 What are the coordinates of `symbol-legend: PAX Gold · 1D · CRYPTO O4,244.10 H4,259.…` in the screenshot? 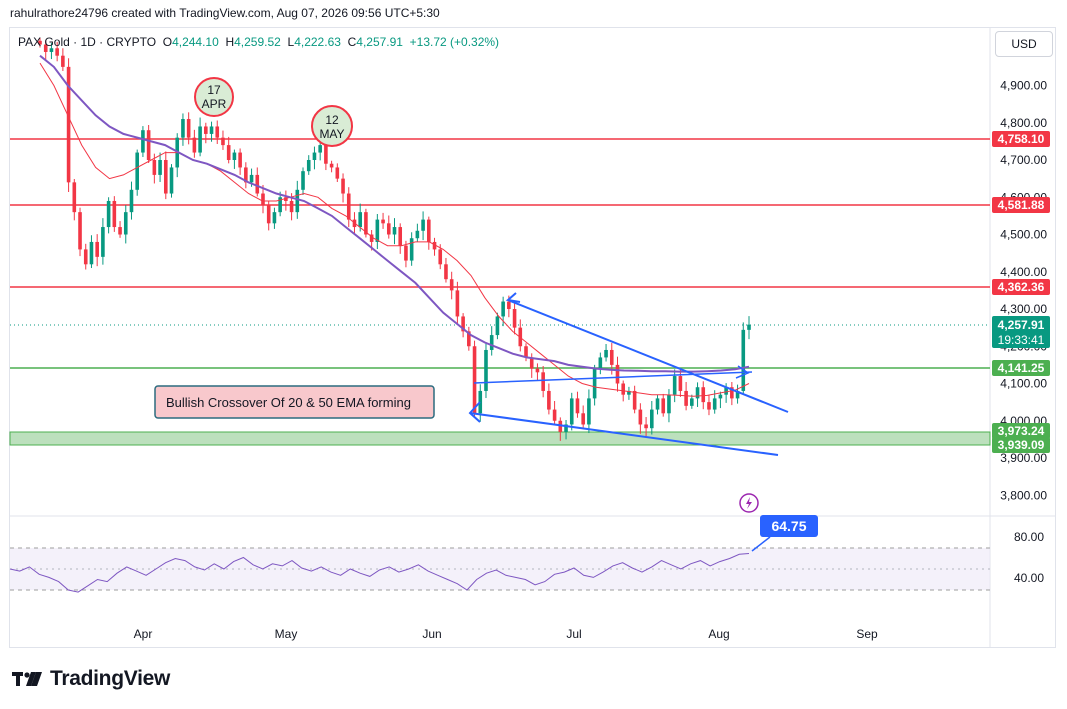 It's located at (258, 42).